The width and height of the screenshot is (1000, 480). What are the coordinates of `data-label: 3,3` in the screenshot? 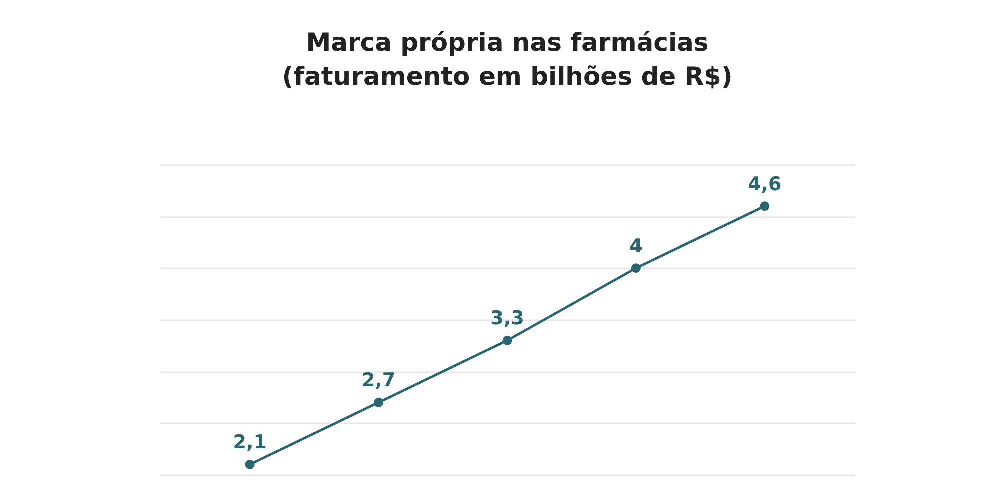 It's located at (507, 319).